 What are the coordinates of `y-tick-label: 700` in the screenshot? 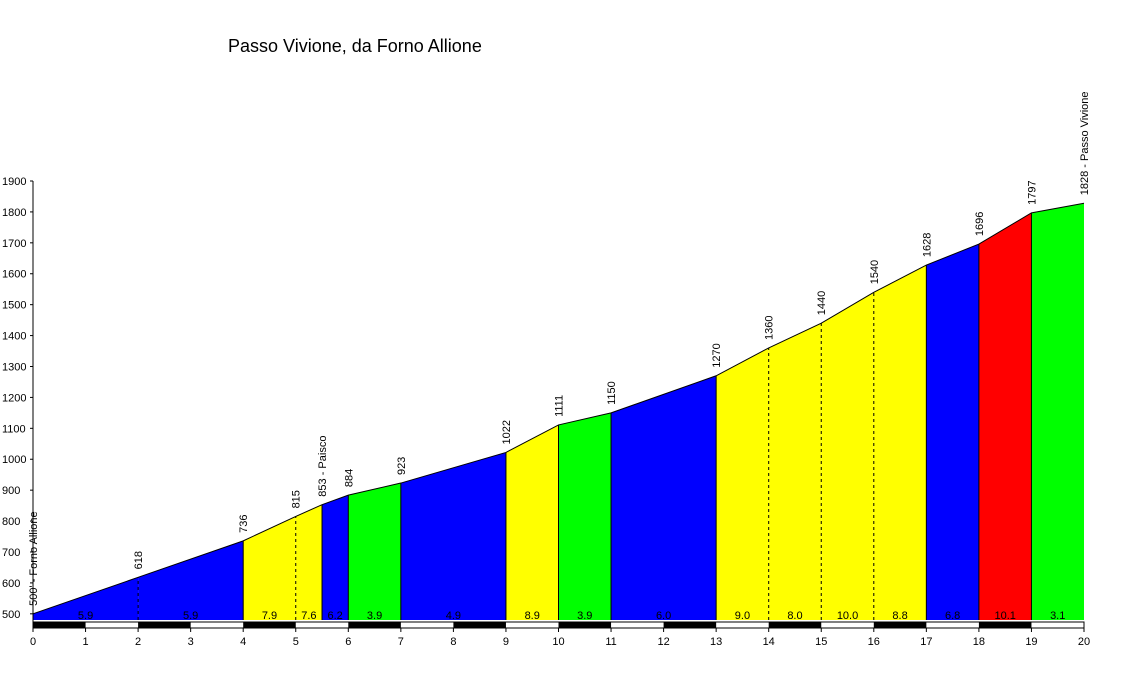 It's located at (11, 553).